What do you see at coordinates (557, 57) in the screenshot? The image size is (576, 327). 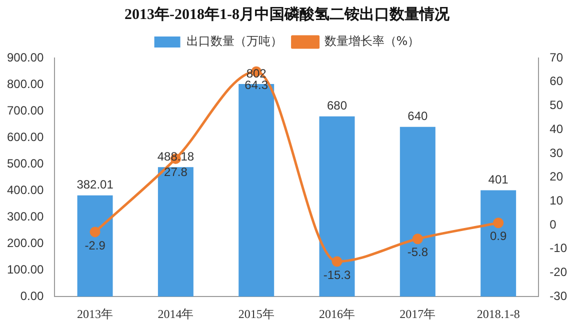 I see `y2-tick-label: 70` at bounding box center [557, 57].